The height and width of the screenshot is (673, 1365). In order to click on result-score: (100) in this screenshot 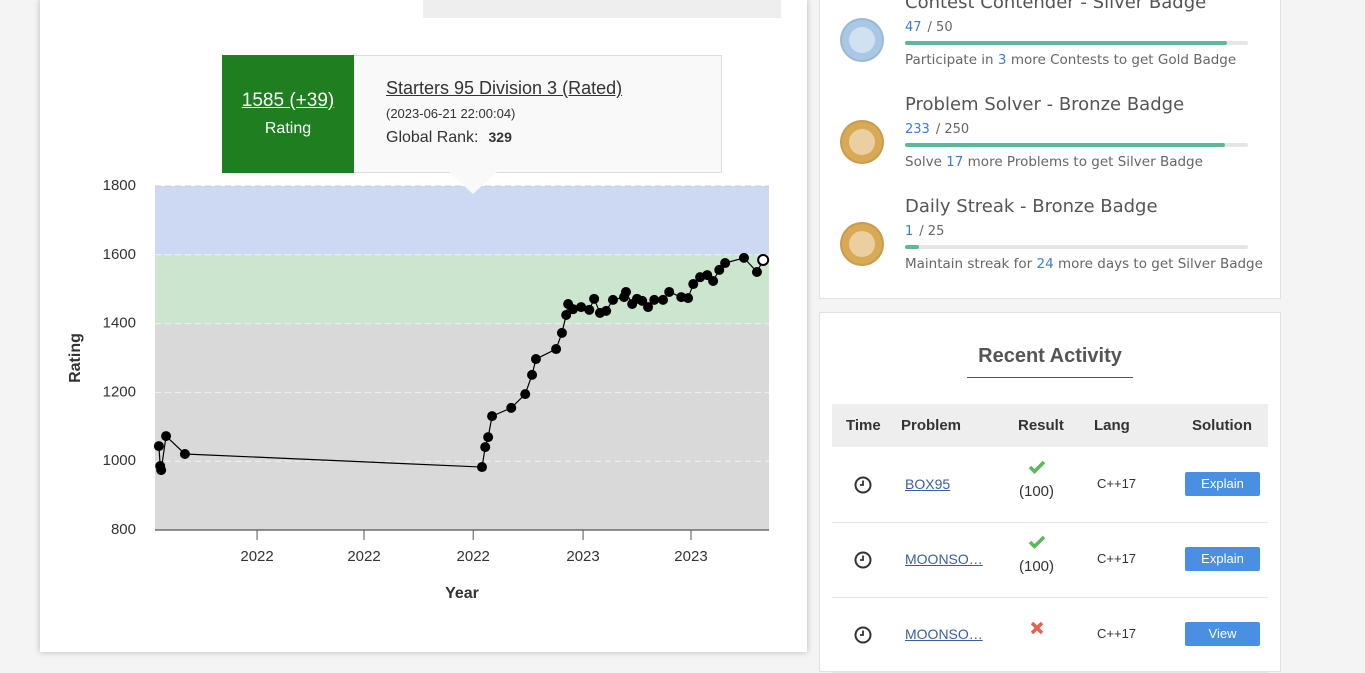, I will do `click(1037, 491)`.